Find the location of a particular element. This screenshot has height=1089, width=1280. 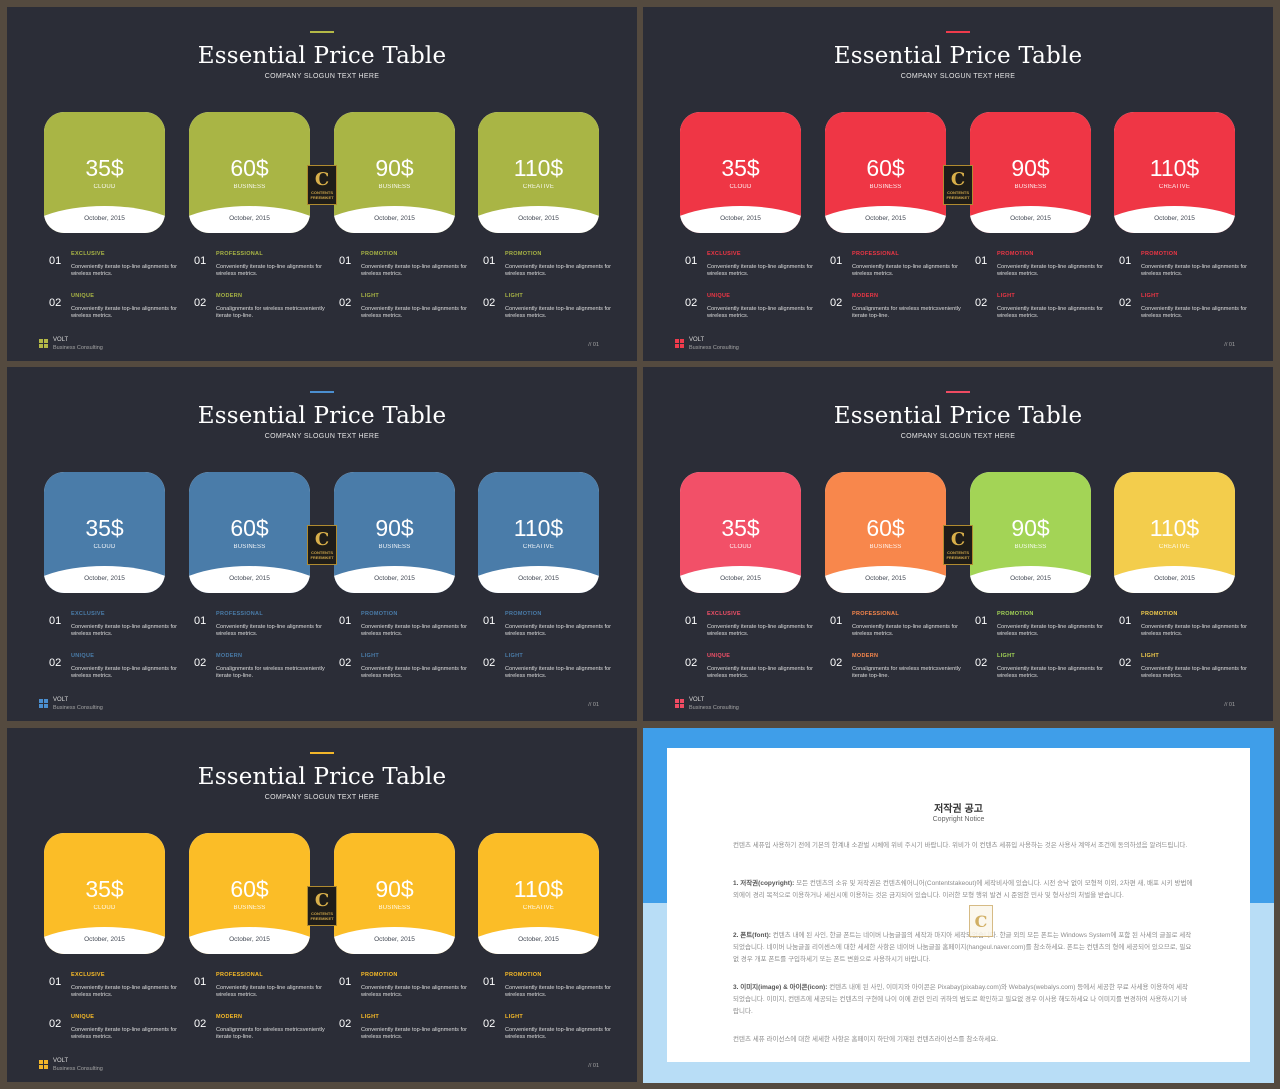

title-accent-line is located at coordinates (958, 32).